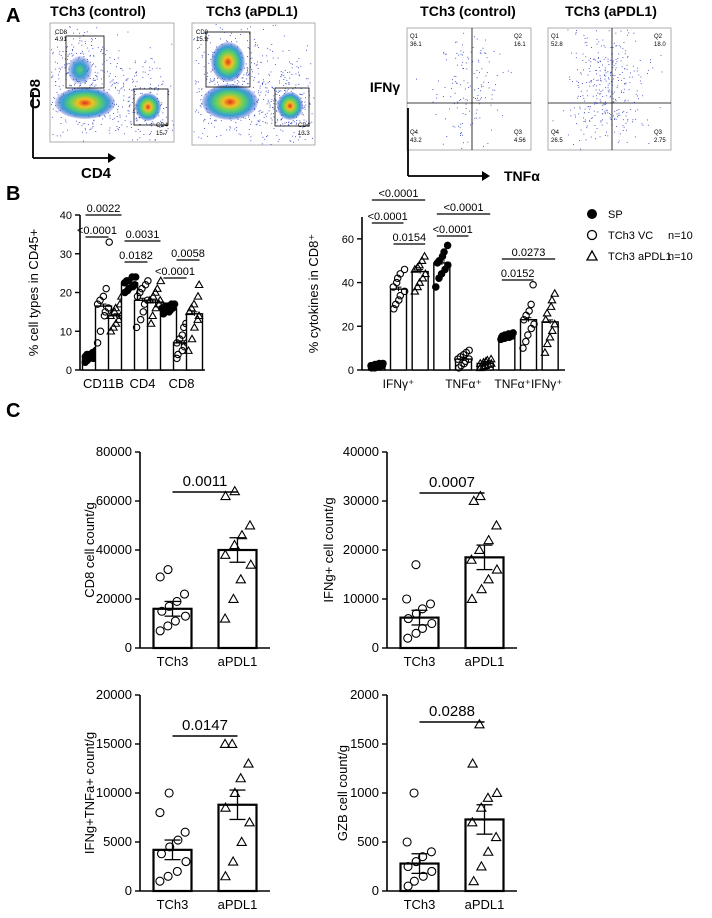  What do you see at coordinates (361, 549) in the screenshot?
I see `y-tick-label: 20000` at bounding box center [361, 549].